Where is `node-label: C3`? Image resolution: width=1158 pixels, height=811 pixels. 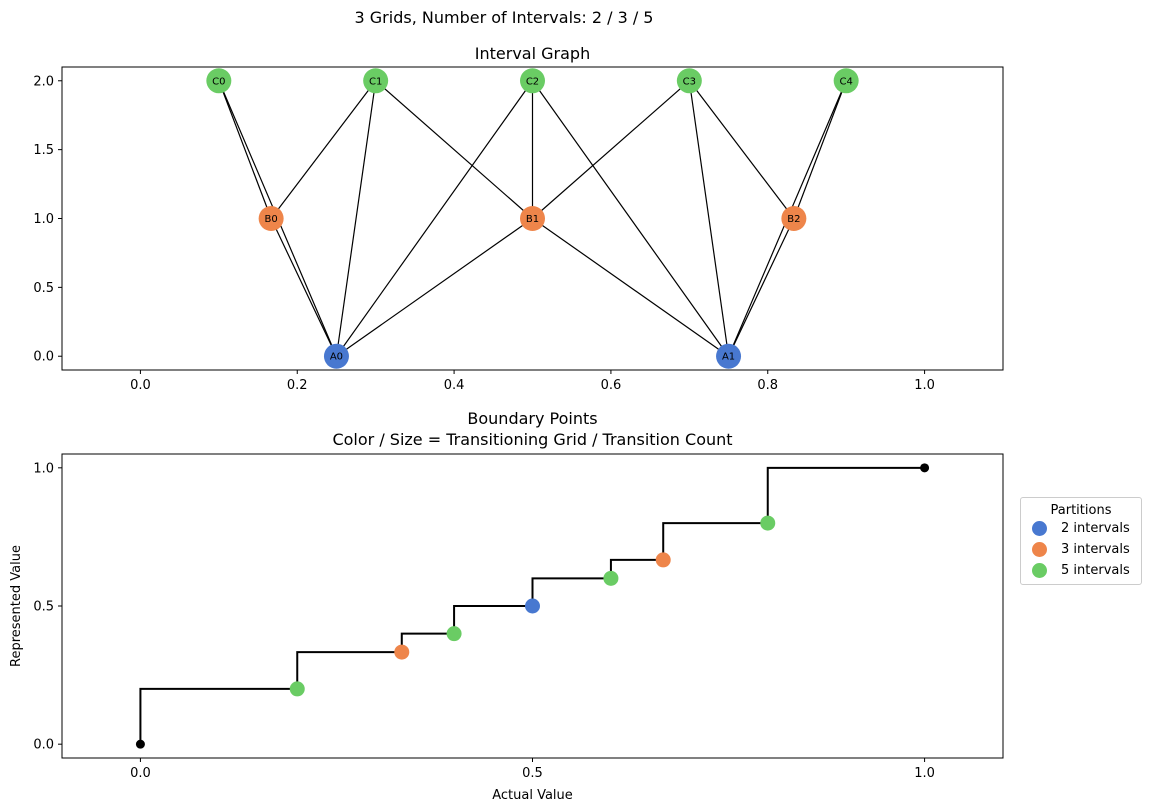 node-label: C3 is located at coordinates (689, 81).